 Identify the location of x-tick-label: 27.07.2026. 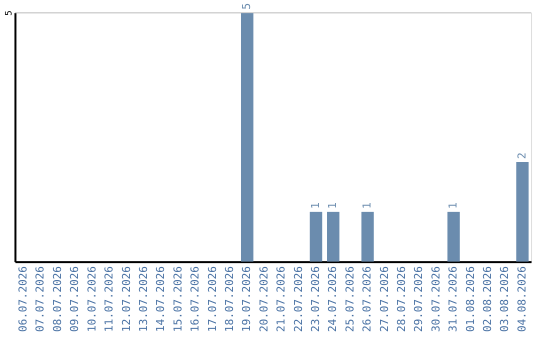
(384, 299).